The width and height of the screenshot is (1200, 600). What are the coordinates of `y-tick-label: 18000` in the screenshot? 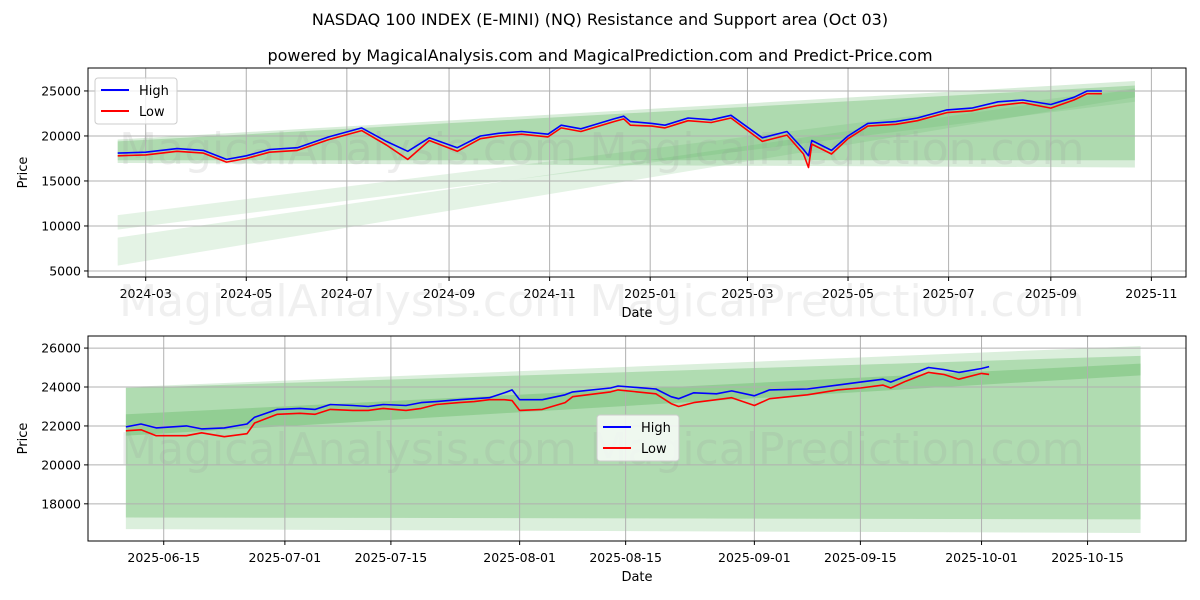 It's located at (61, 503).